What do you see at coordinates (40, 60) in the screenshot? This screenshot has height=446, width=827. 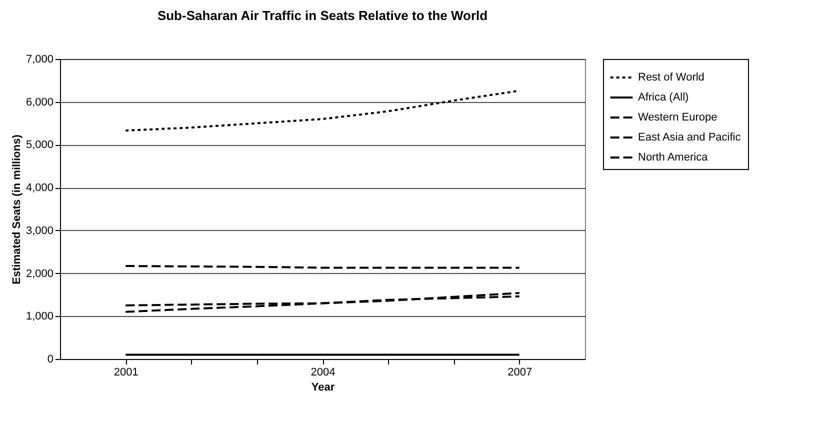 I see `y-tick-label: 7,000` at bounding box center [40, 60].